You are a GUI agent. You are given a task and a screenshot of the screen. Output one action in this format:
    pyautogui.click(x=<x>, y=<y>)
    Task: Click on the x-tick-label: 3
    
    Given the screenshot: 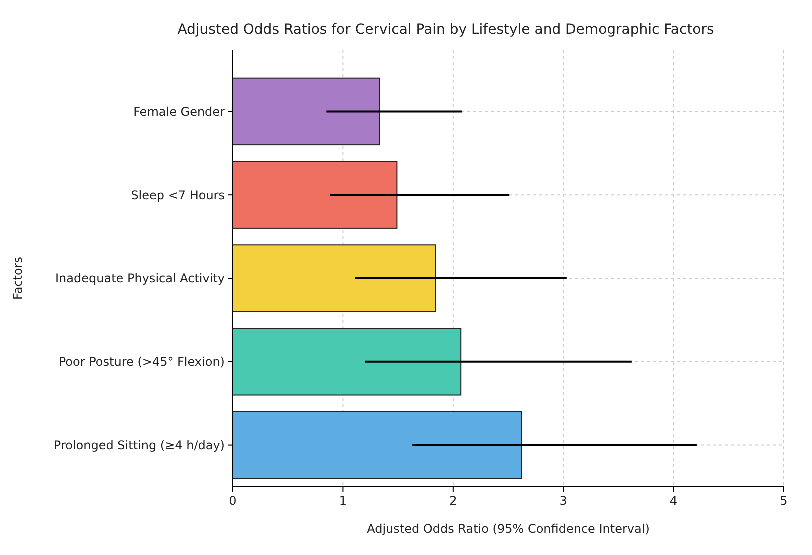 What is the action you would take?
    pyautogui.click(x=564, y=501)
    